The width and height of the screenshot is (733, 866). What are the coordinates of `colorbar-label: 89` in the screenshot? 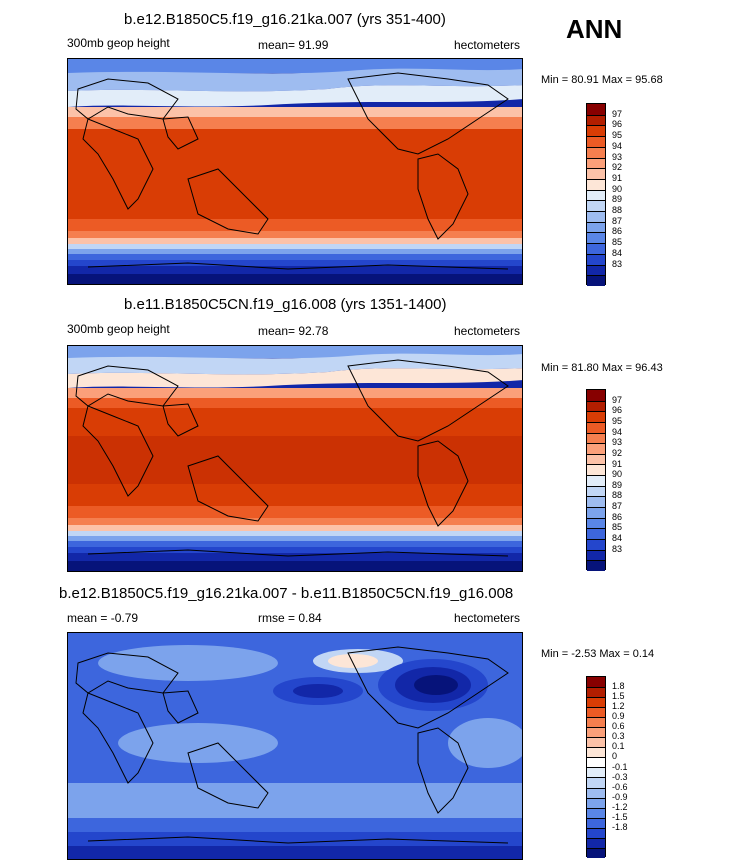 It's located at (617, 199).